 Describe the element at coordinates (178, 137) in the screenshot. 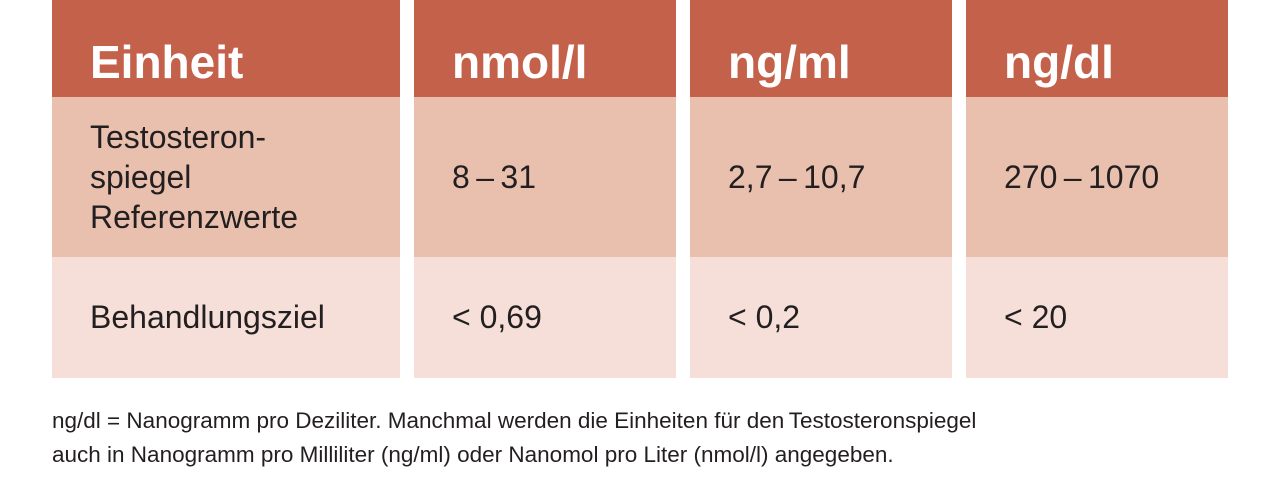

I see `row-label-line: Testosteron-` at that location.